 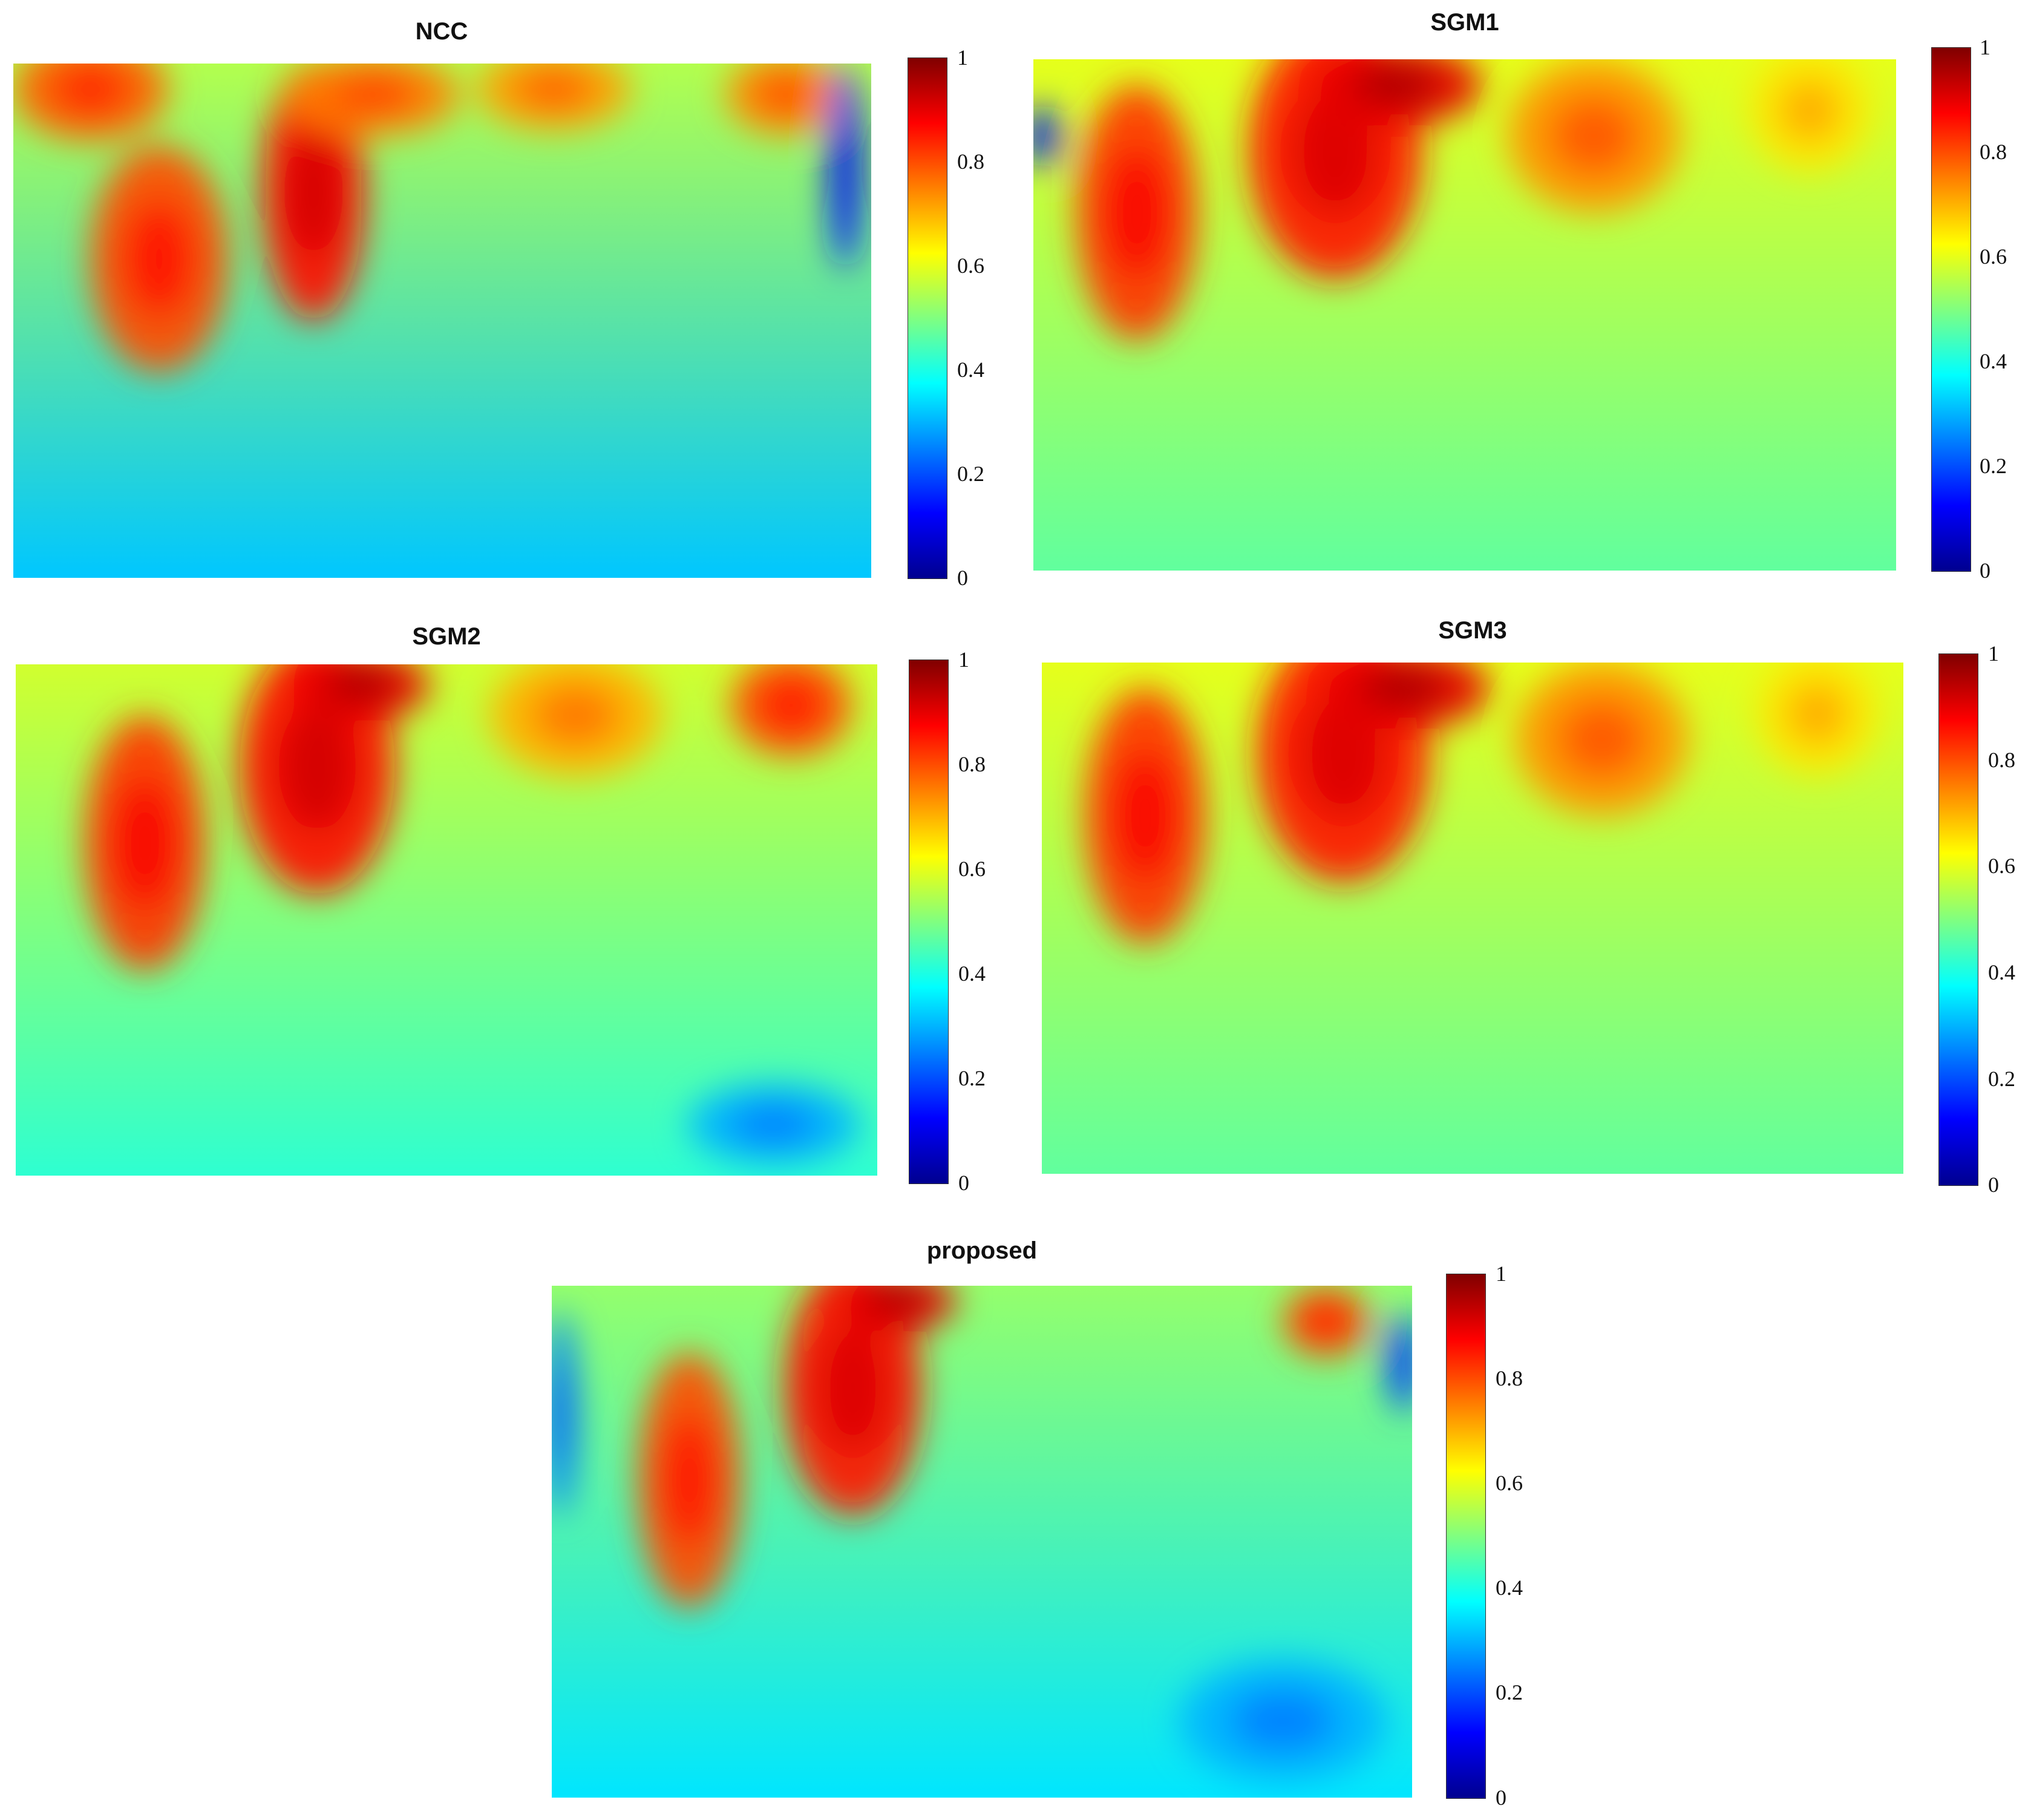 What do you see at coordinates (1464, 22) in the screenshot?
I see `heatmap-title: SGM1` at bounding box center [1464, 22].